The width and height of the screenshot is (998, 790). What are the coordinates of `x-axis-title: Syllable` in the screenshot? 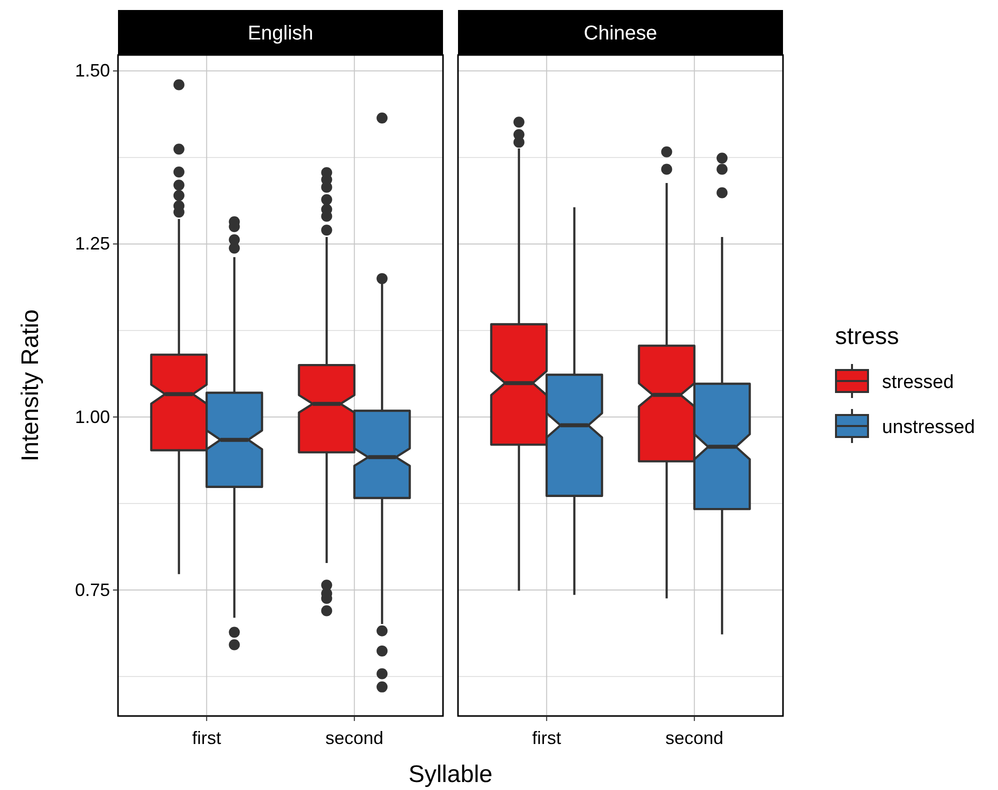 It's located at (450, 774).